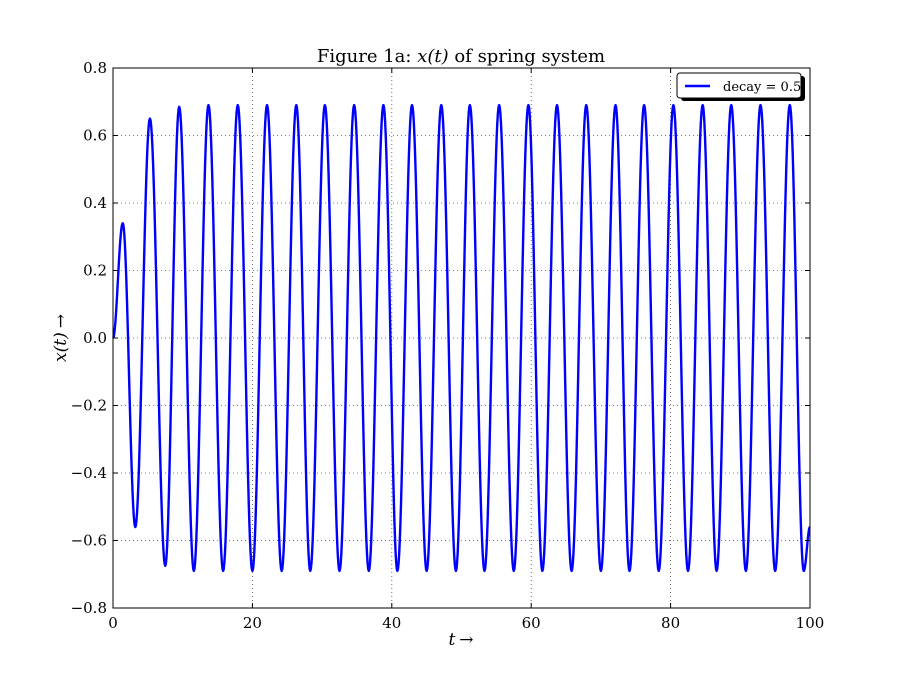 The image size is (900, 680). What do you see at coordinates (89, 541) in the screenshot?
I see `y-tick-label: −0.6` at bounding box center [89, 541].